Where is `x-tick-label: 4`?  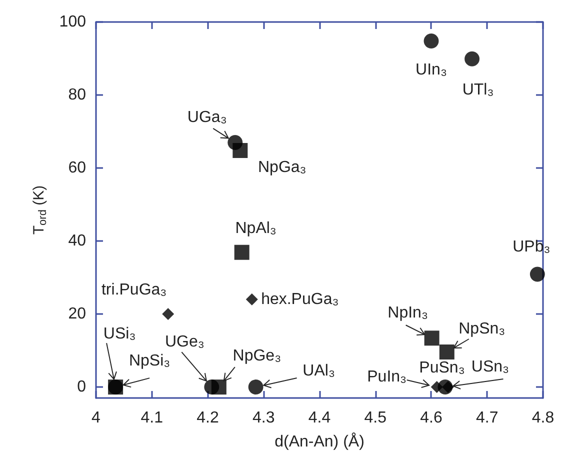 x-tick-label: 4 is located at coordinates (96, 418).